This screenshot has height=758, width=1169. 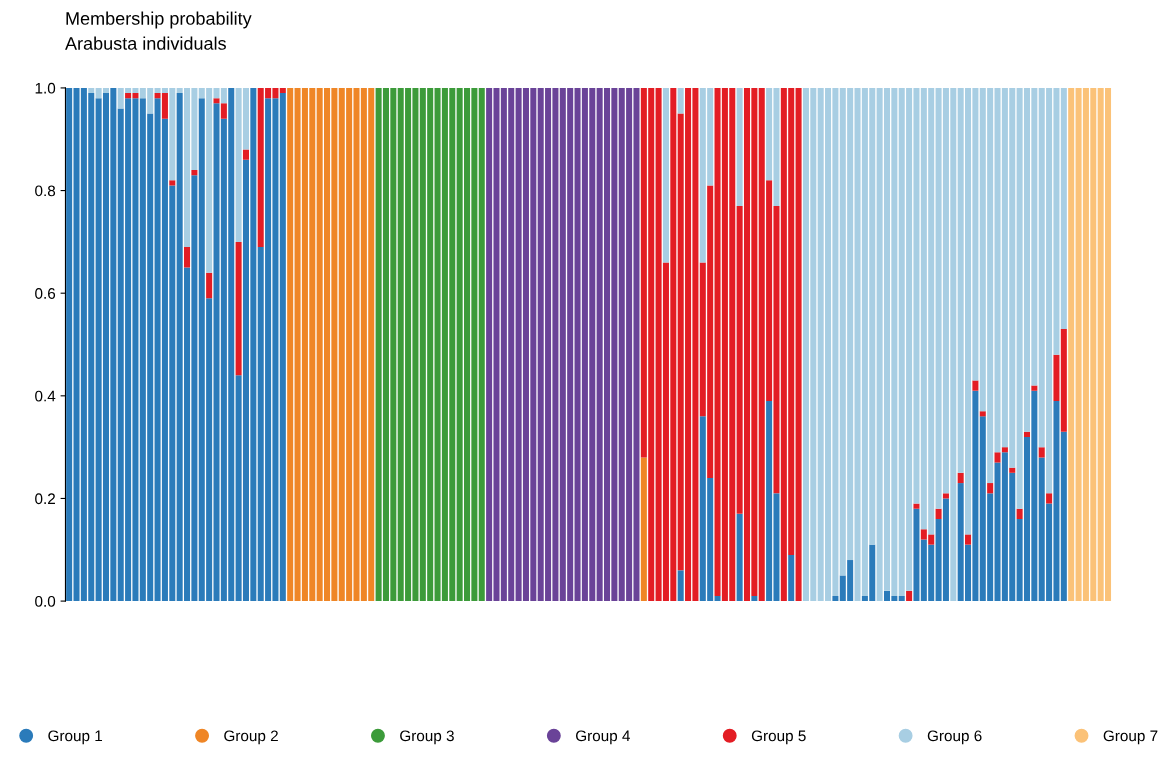 I want to click on y-tick-label: 0.0, so click(x=45, y=601).